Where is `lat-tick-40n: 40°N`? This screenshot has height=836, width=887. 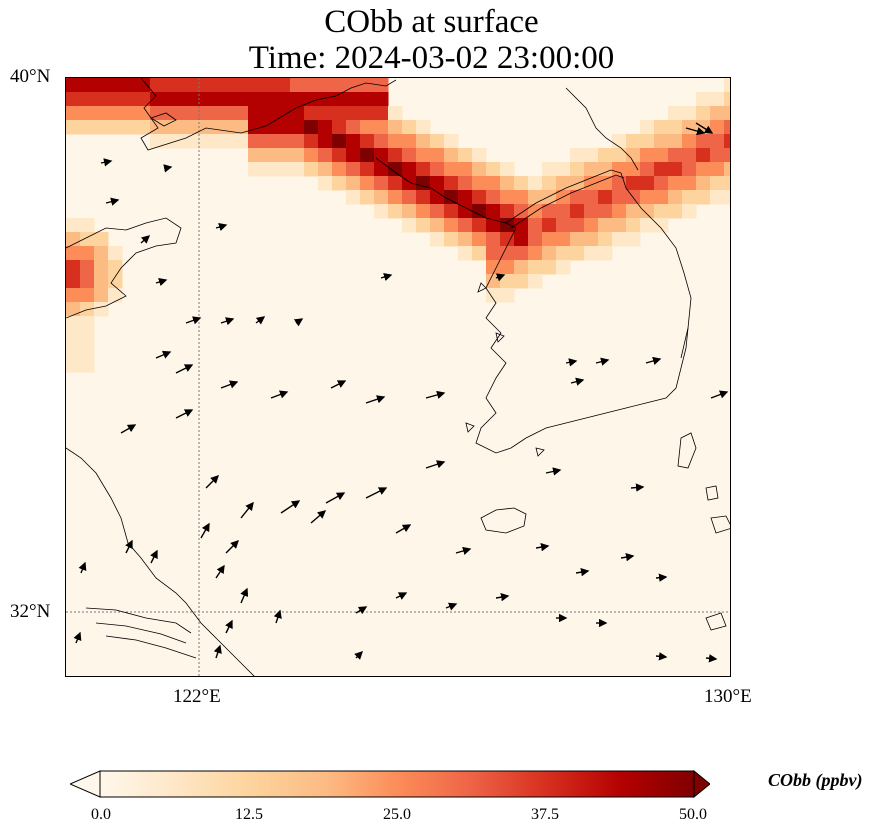 lat-tick-40n: 40°N is located at coordinates (30, 76).